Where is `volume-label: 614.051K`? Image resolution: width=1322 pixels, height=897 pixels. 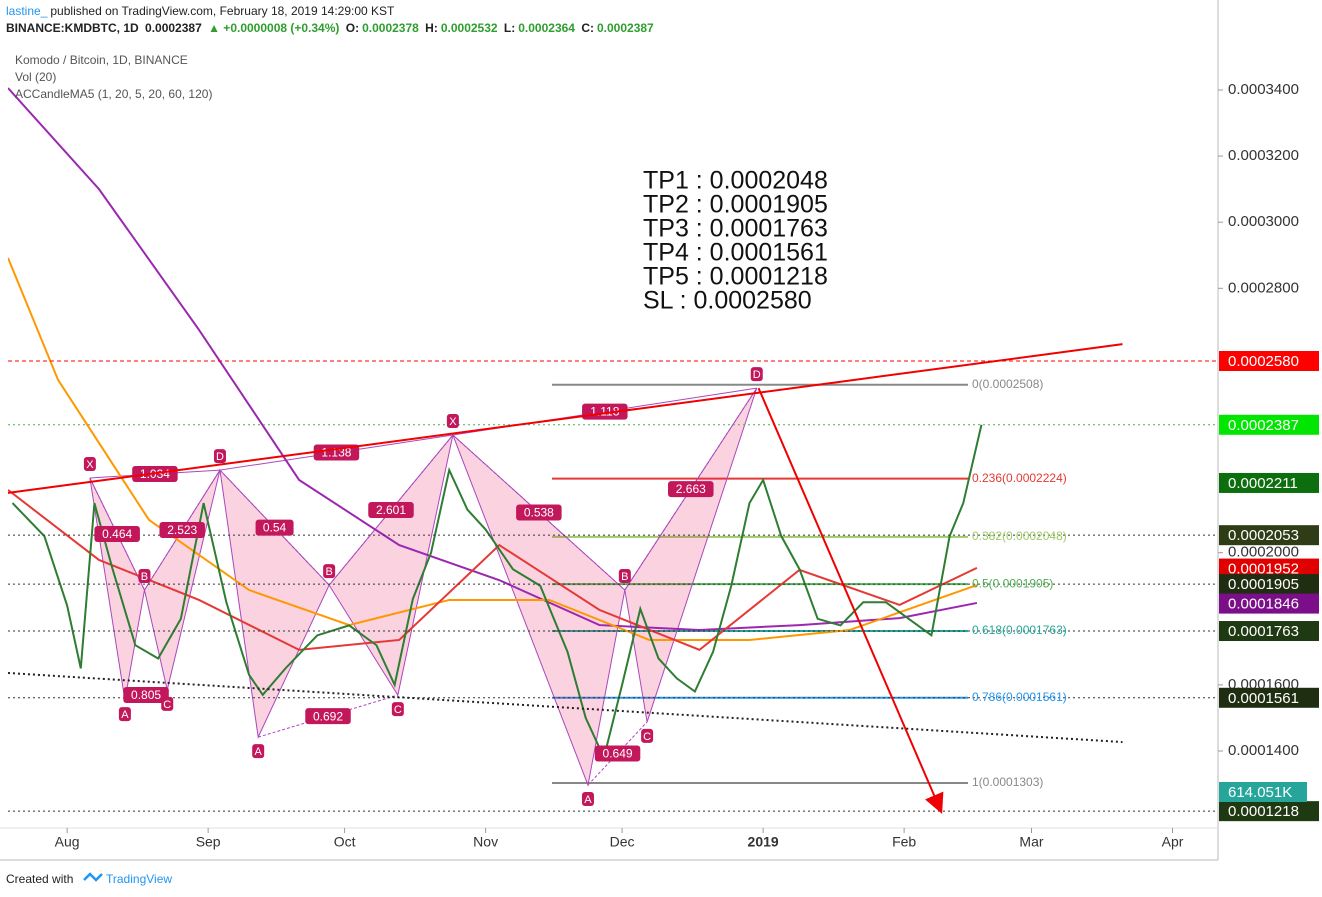
volume-label: 614.051K is located at coordinates (1260, 792).